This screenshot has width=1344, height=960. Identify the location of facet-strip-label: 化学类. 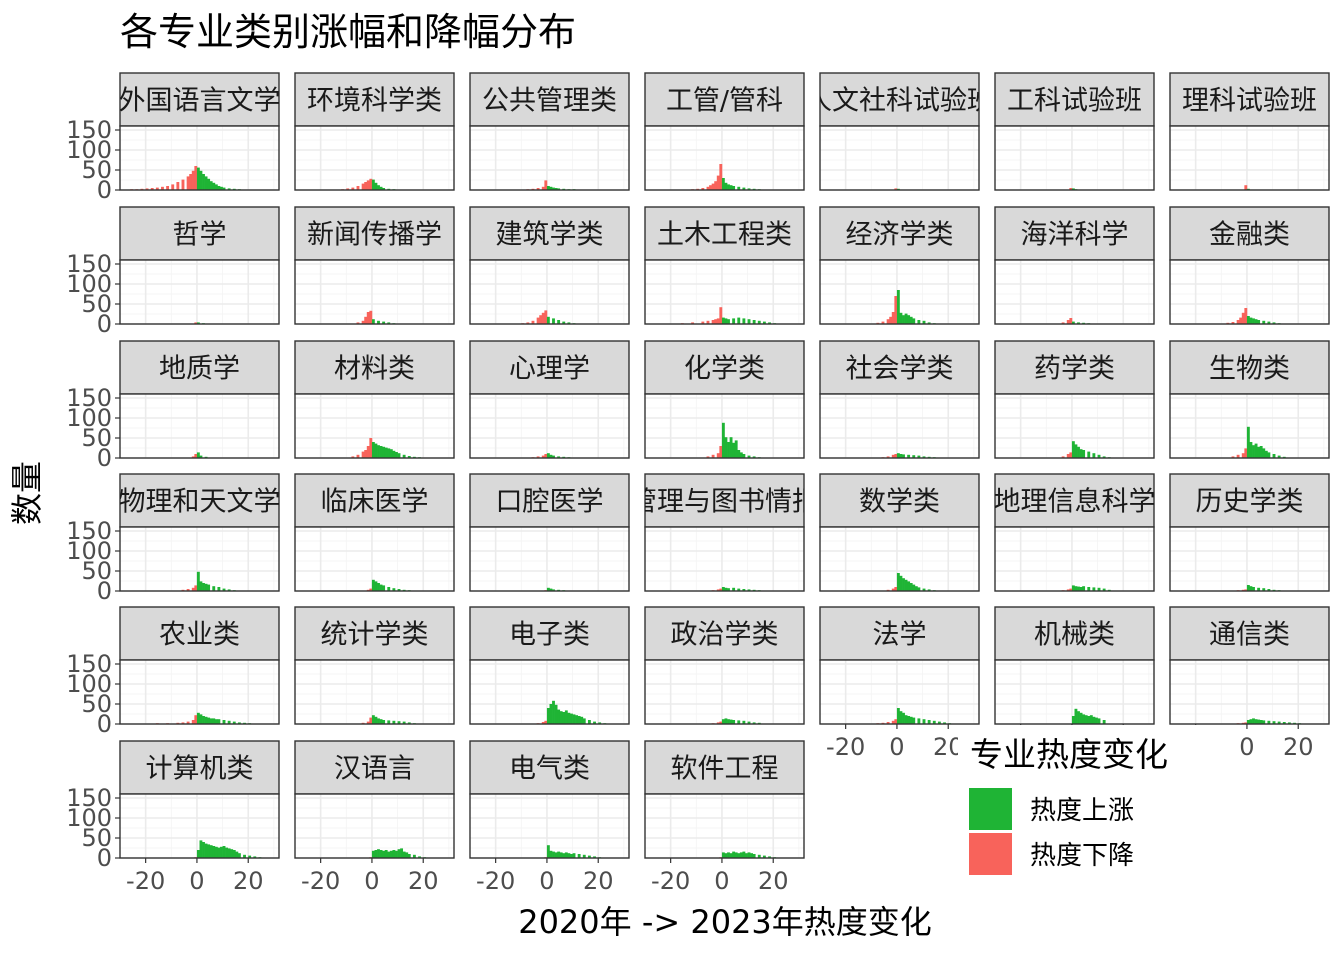
(724, 369).